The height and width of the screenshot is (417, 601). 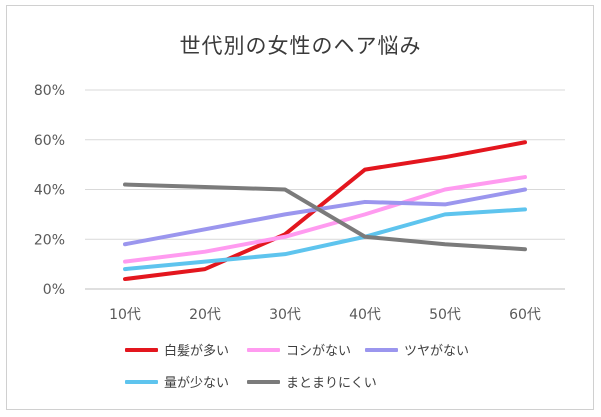 I want to click on legend-item: コシがない, so click(x=299, y=349).